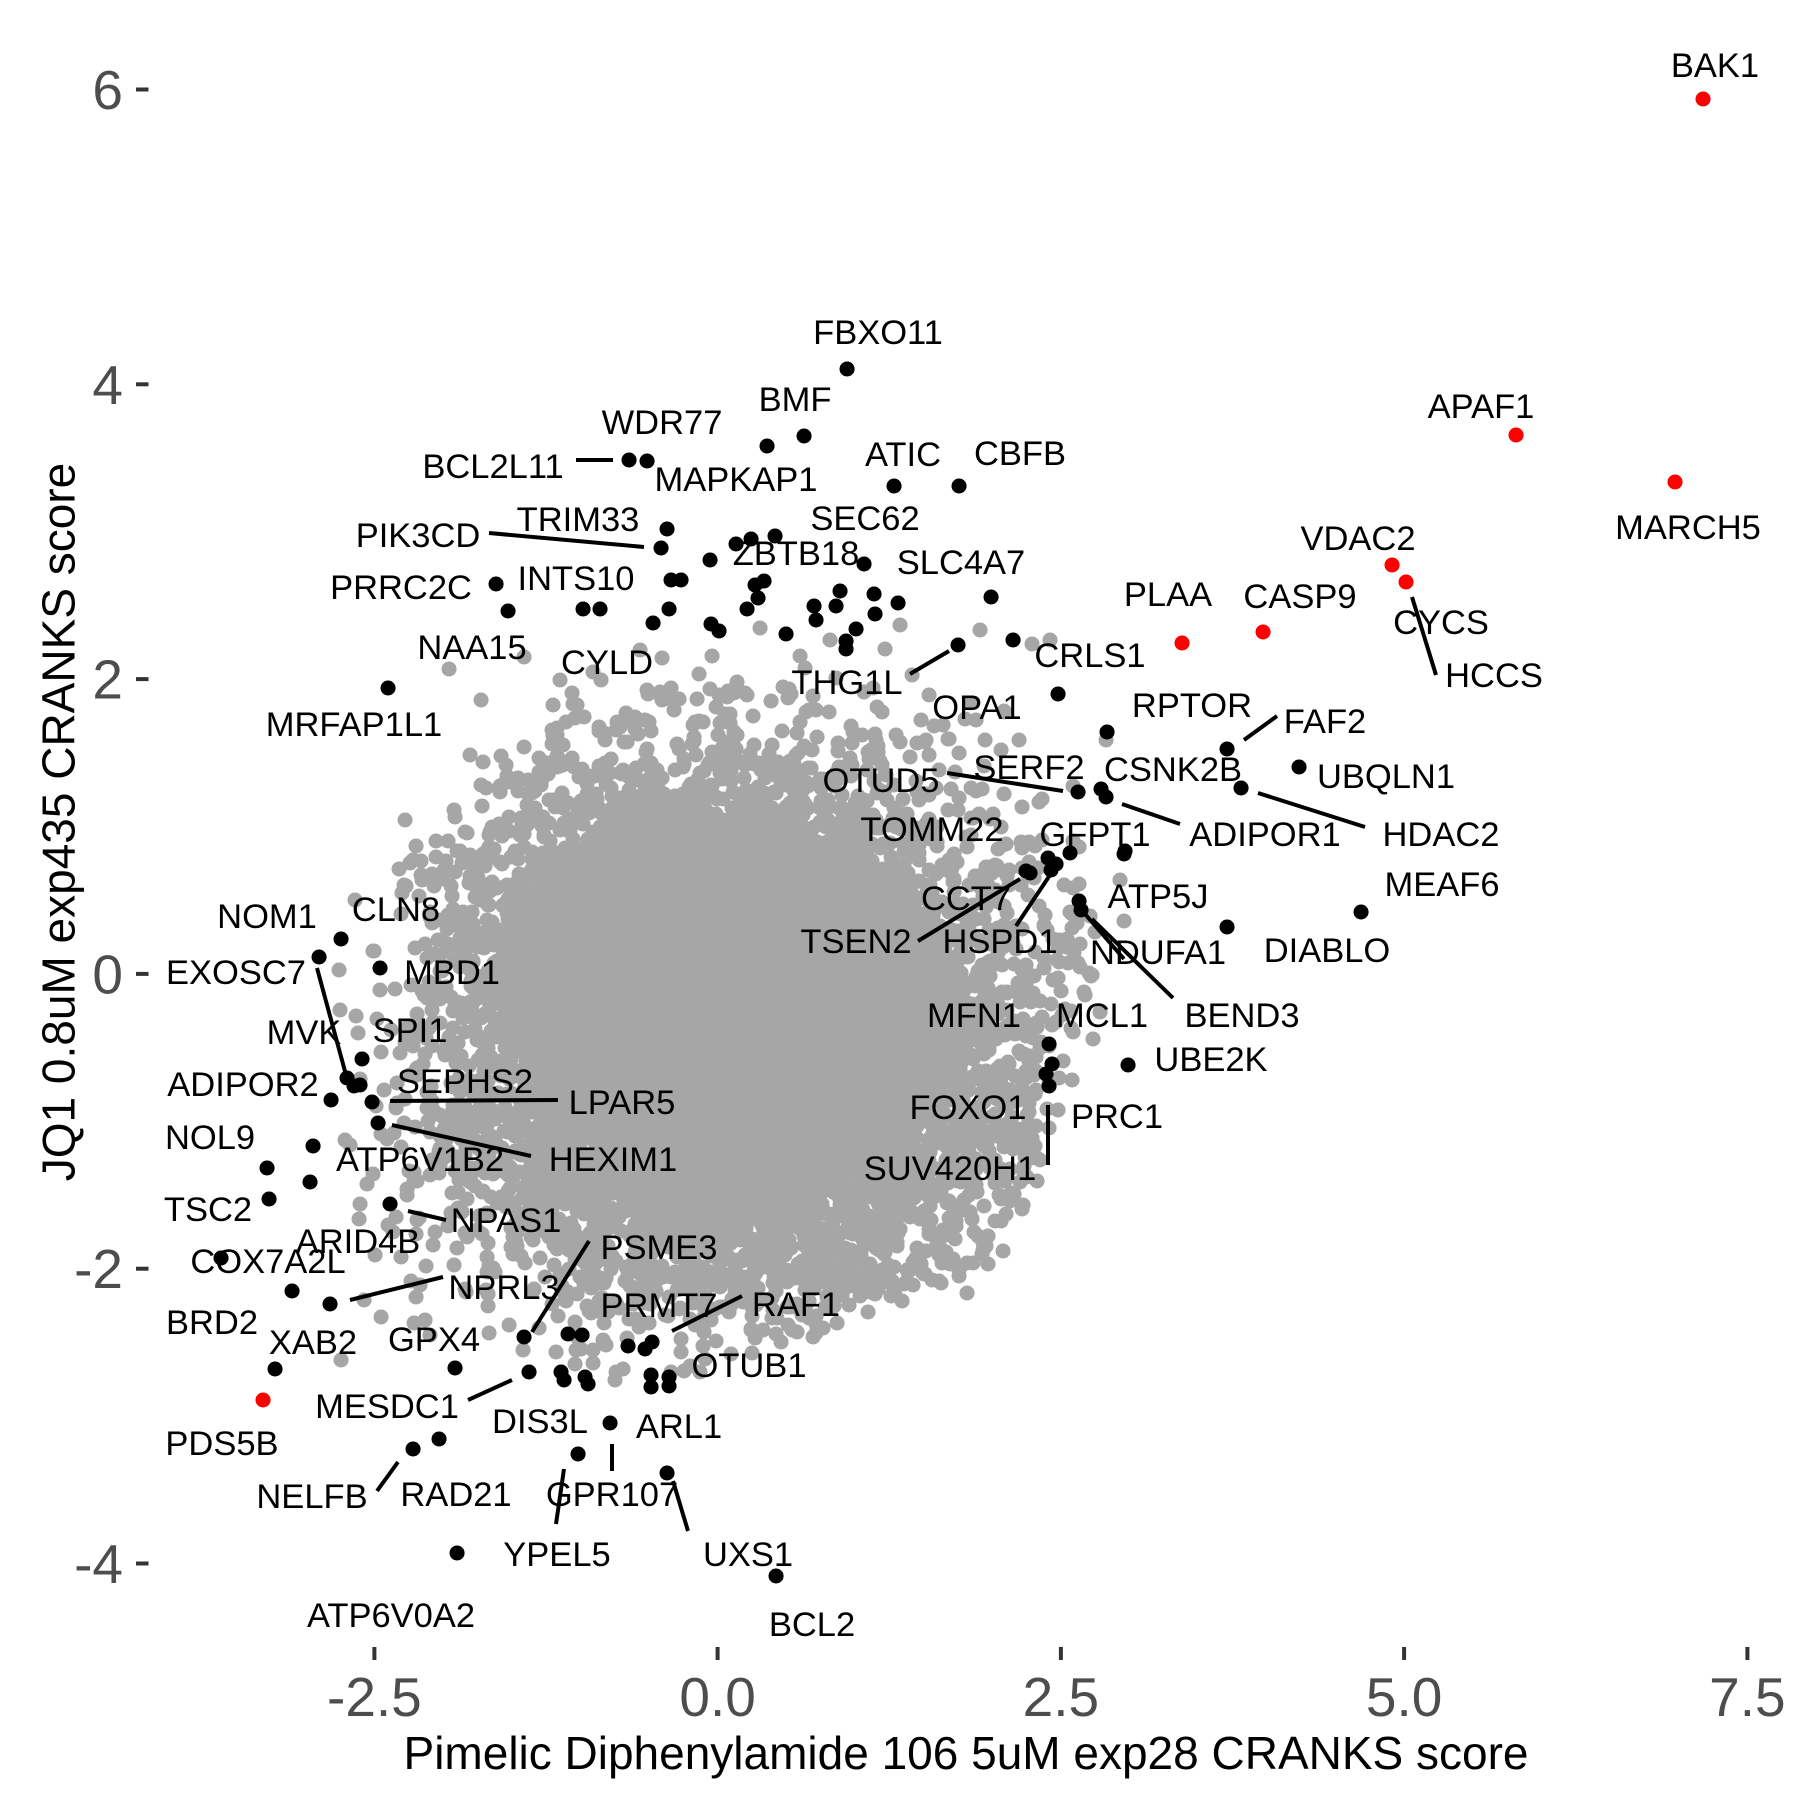 The width and height of the screenshot is (1800, 1800). What do you see at coordinates (659, 1306) in the screenshot?
I see `svg-text: PRMT7` at bounding box center [659, 1306].